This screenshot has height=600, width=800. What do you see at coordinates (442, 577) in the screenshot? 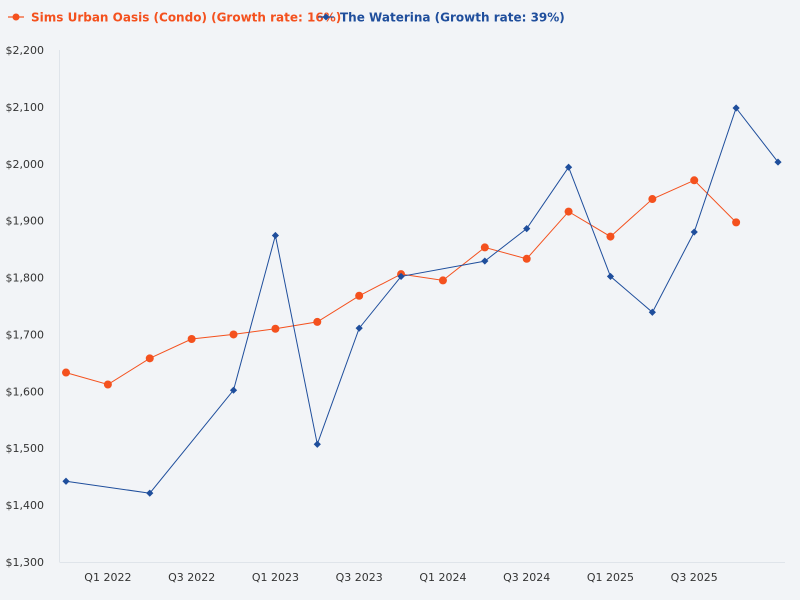
I see `x-tick-label: Q1 2024` at bounding box center [442, 577].